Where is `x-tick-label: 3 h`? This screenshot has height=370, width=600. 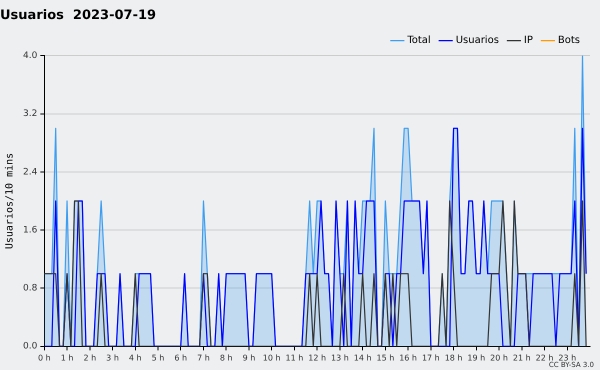
x-tick-label: 3 h is located at coordinates (112, 357).